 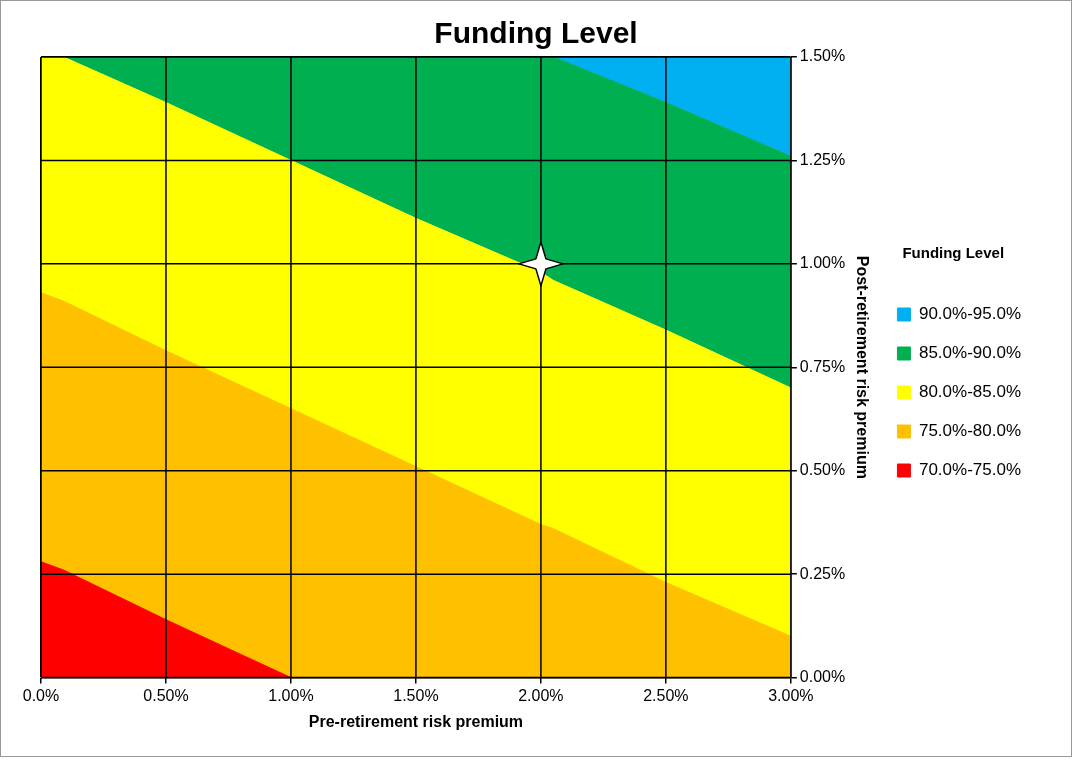 What do you see at coordinates (822, 159) in the screenshot?
I see `y-tick-label: 1.25%` at bounding box center [822, 159].